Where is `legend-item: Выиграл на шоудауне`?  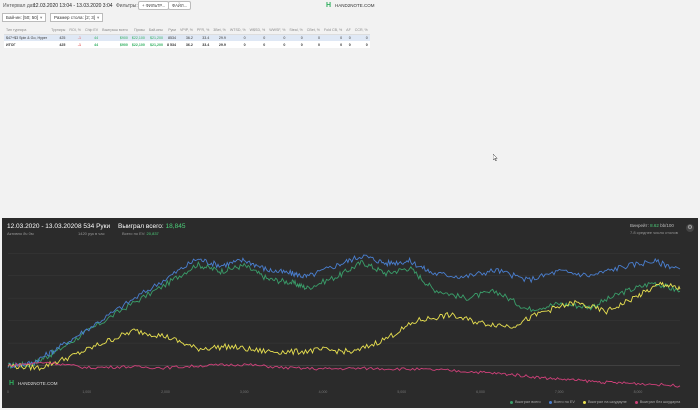 legend-item: Выиграл на шоудауне is located at coordinates (604, 402).